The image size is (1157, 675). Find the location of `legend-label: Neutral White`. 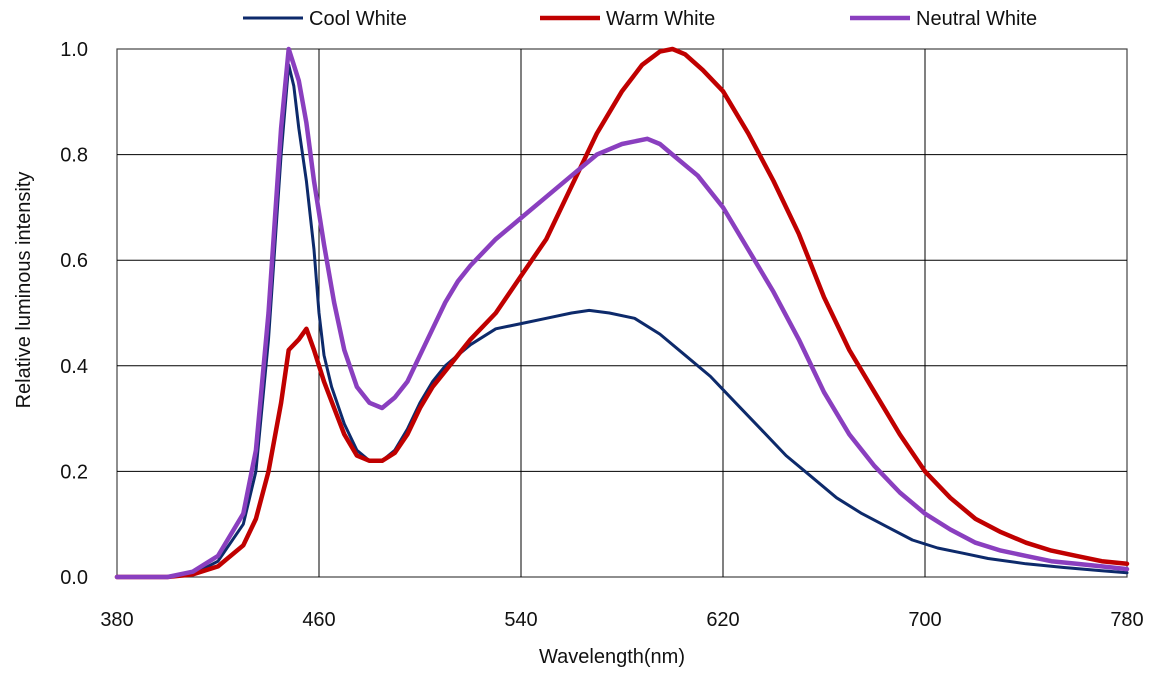

legend-label: Neutral White is located at coordinates (976, 19).